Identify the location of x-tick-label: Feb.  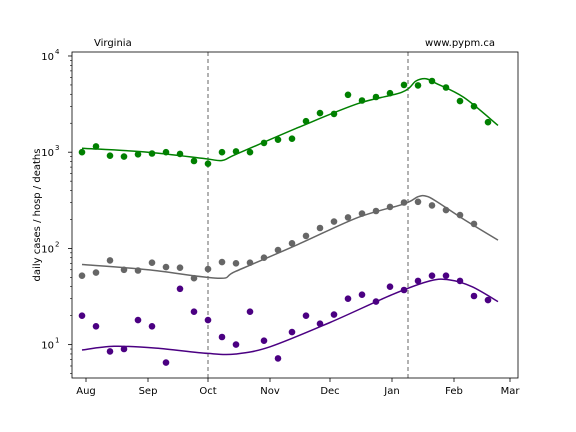
(454, 391).